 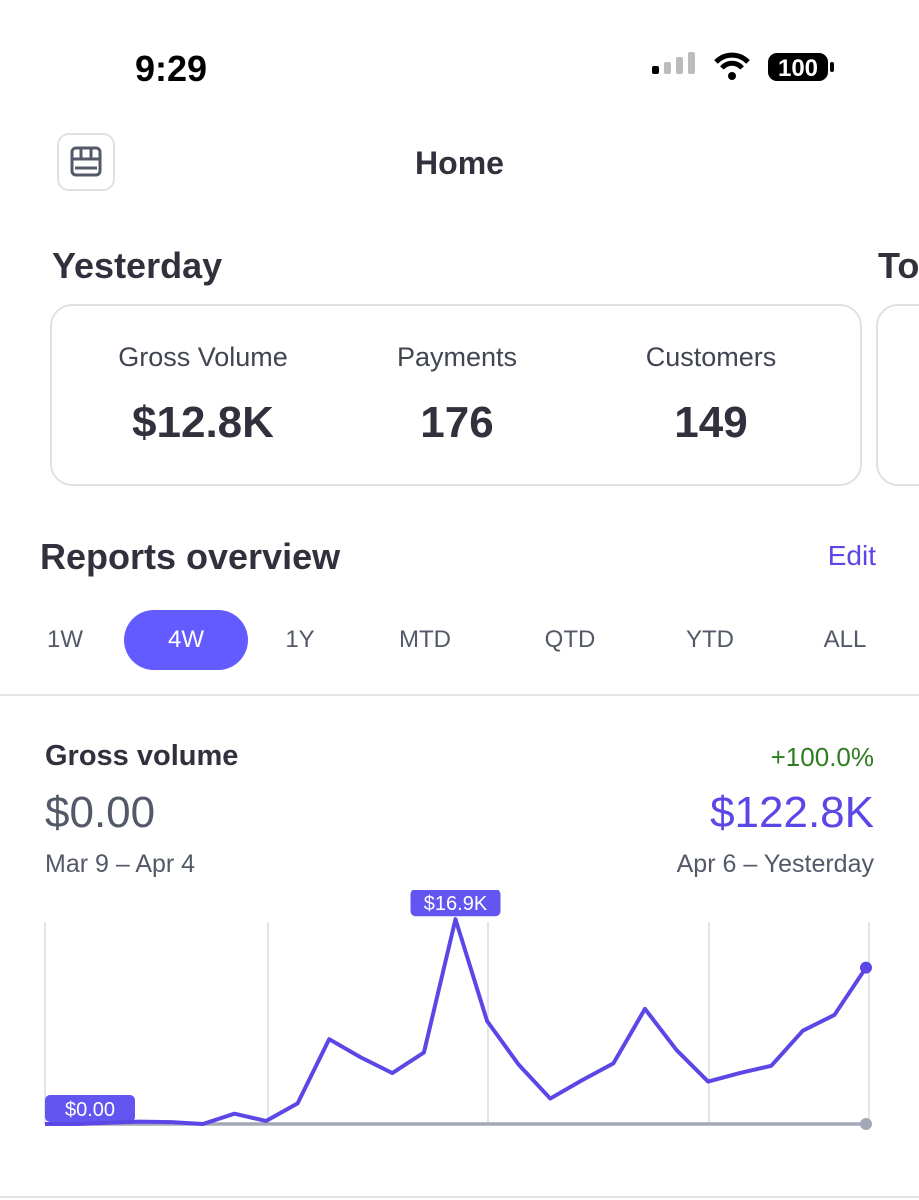 What do you see at coordinates (845, 639) in the screenshot?
I see `range-tab: ALL` at bounding box center [845, 639].